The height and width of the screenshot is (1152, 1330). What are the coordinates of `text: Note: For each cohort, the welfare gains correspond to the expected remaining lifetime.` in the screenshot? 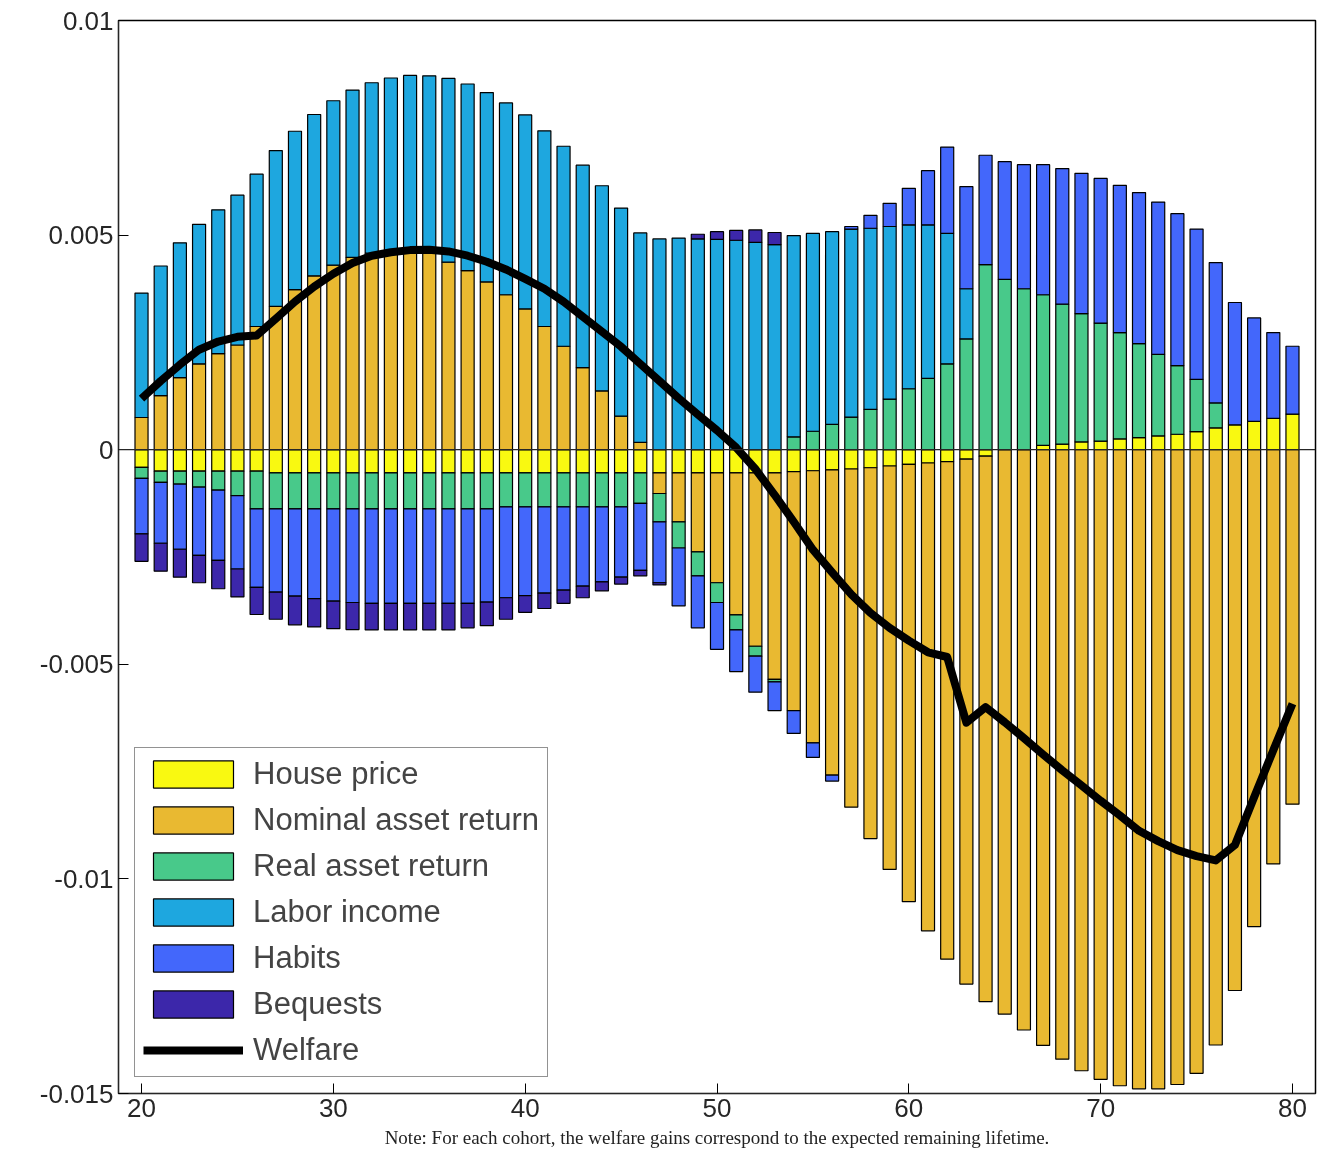 It's located at (717, 1137).